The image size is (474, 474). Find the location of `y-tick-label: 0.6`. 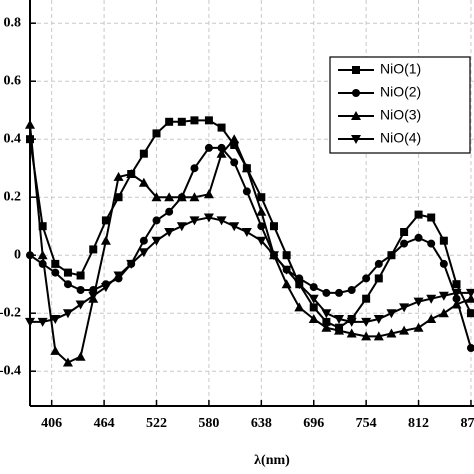

y-tick-label: 0.6 is located at coordinates (13, 80).